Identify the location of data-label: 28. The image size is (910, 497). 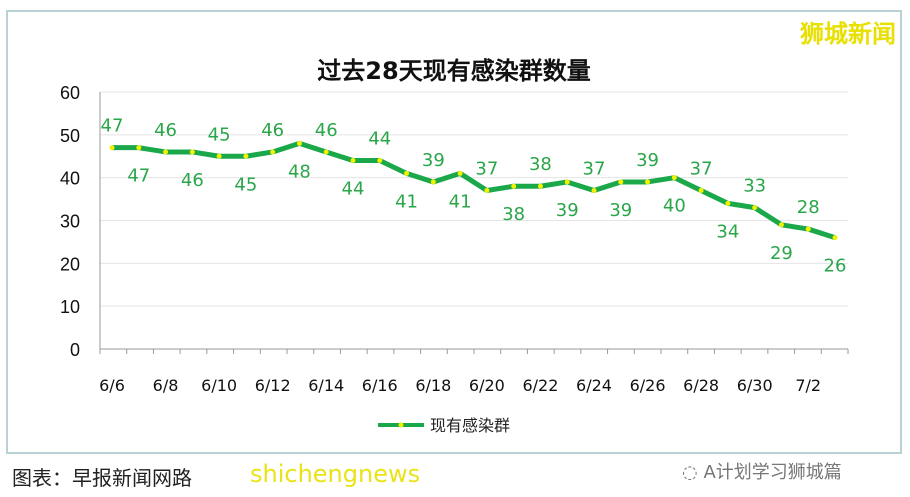
(808, 207).